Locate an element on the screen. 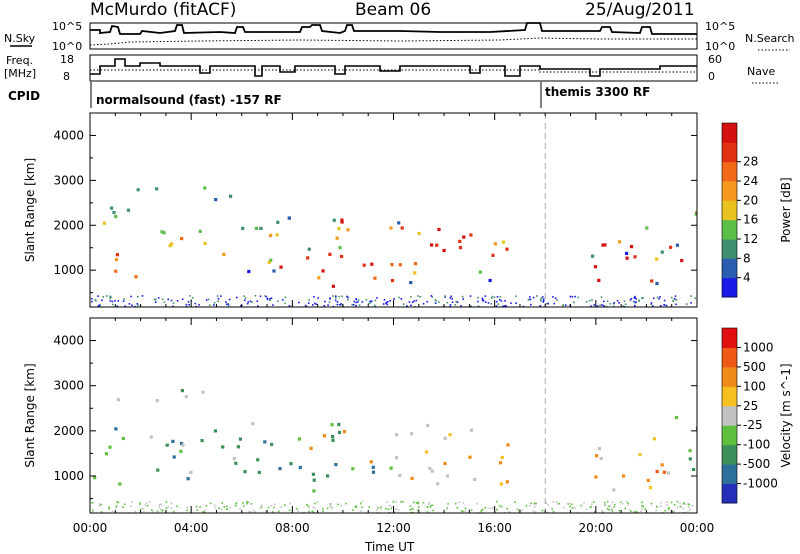 This screenshot has width=800, height=554. nsearch-tick-bottom: 10^0 is located at coordinates (720, 46).